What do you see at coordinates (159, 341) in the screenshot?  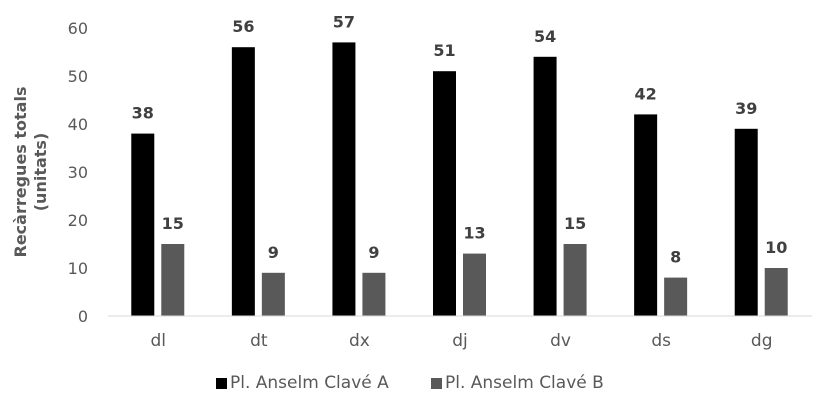 I see `x-tick-label: dl` at bounding box center [159, 341].